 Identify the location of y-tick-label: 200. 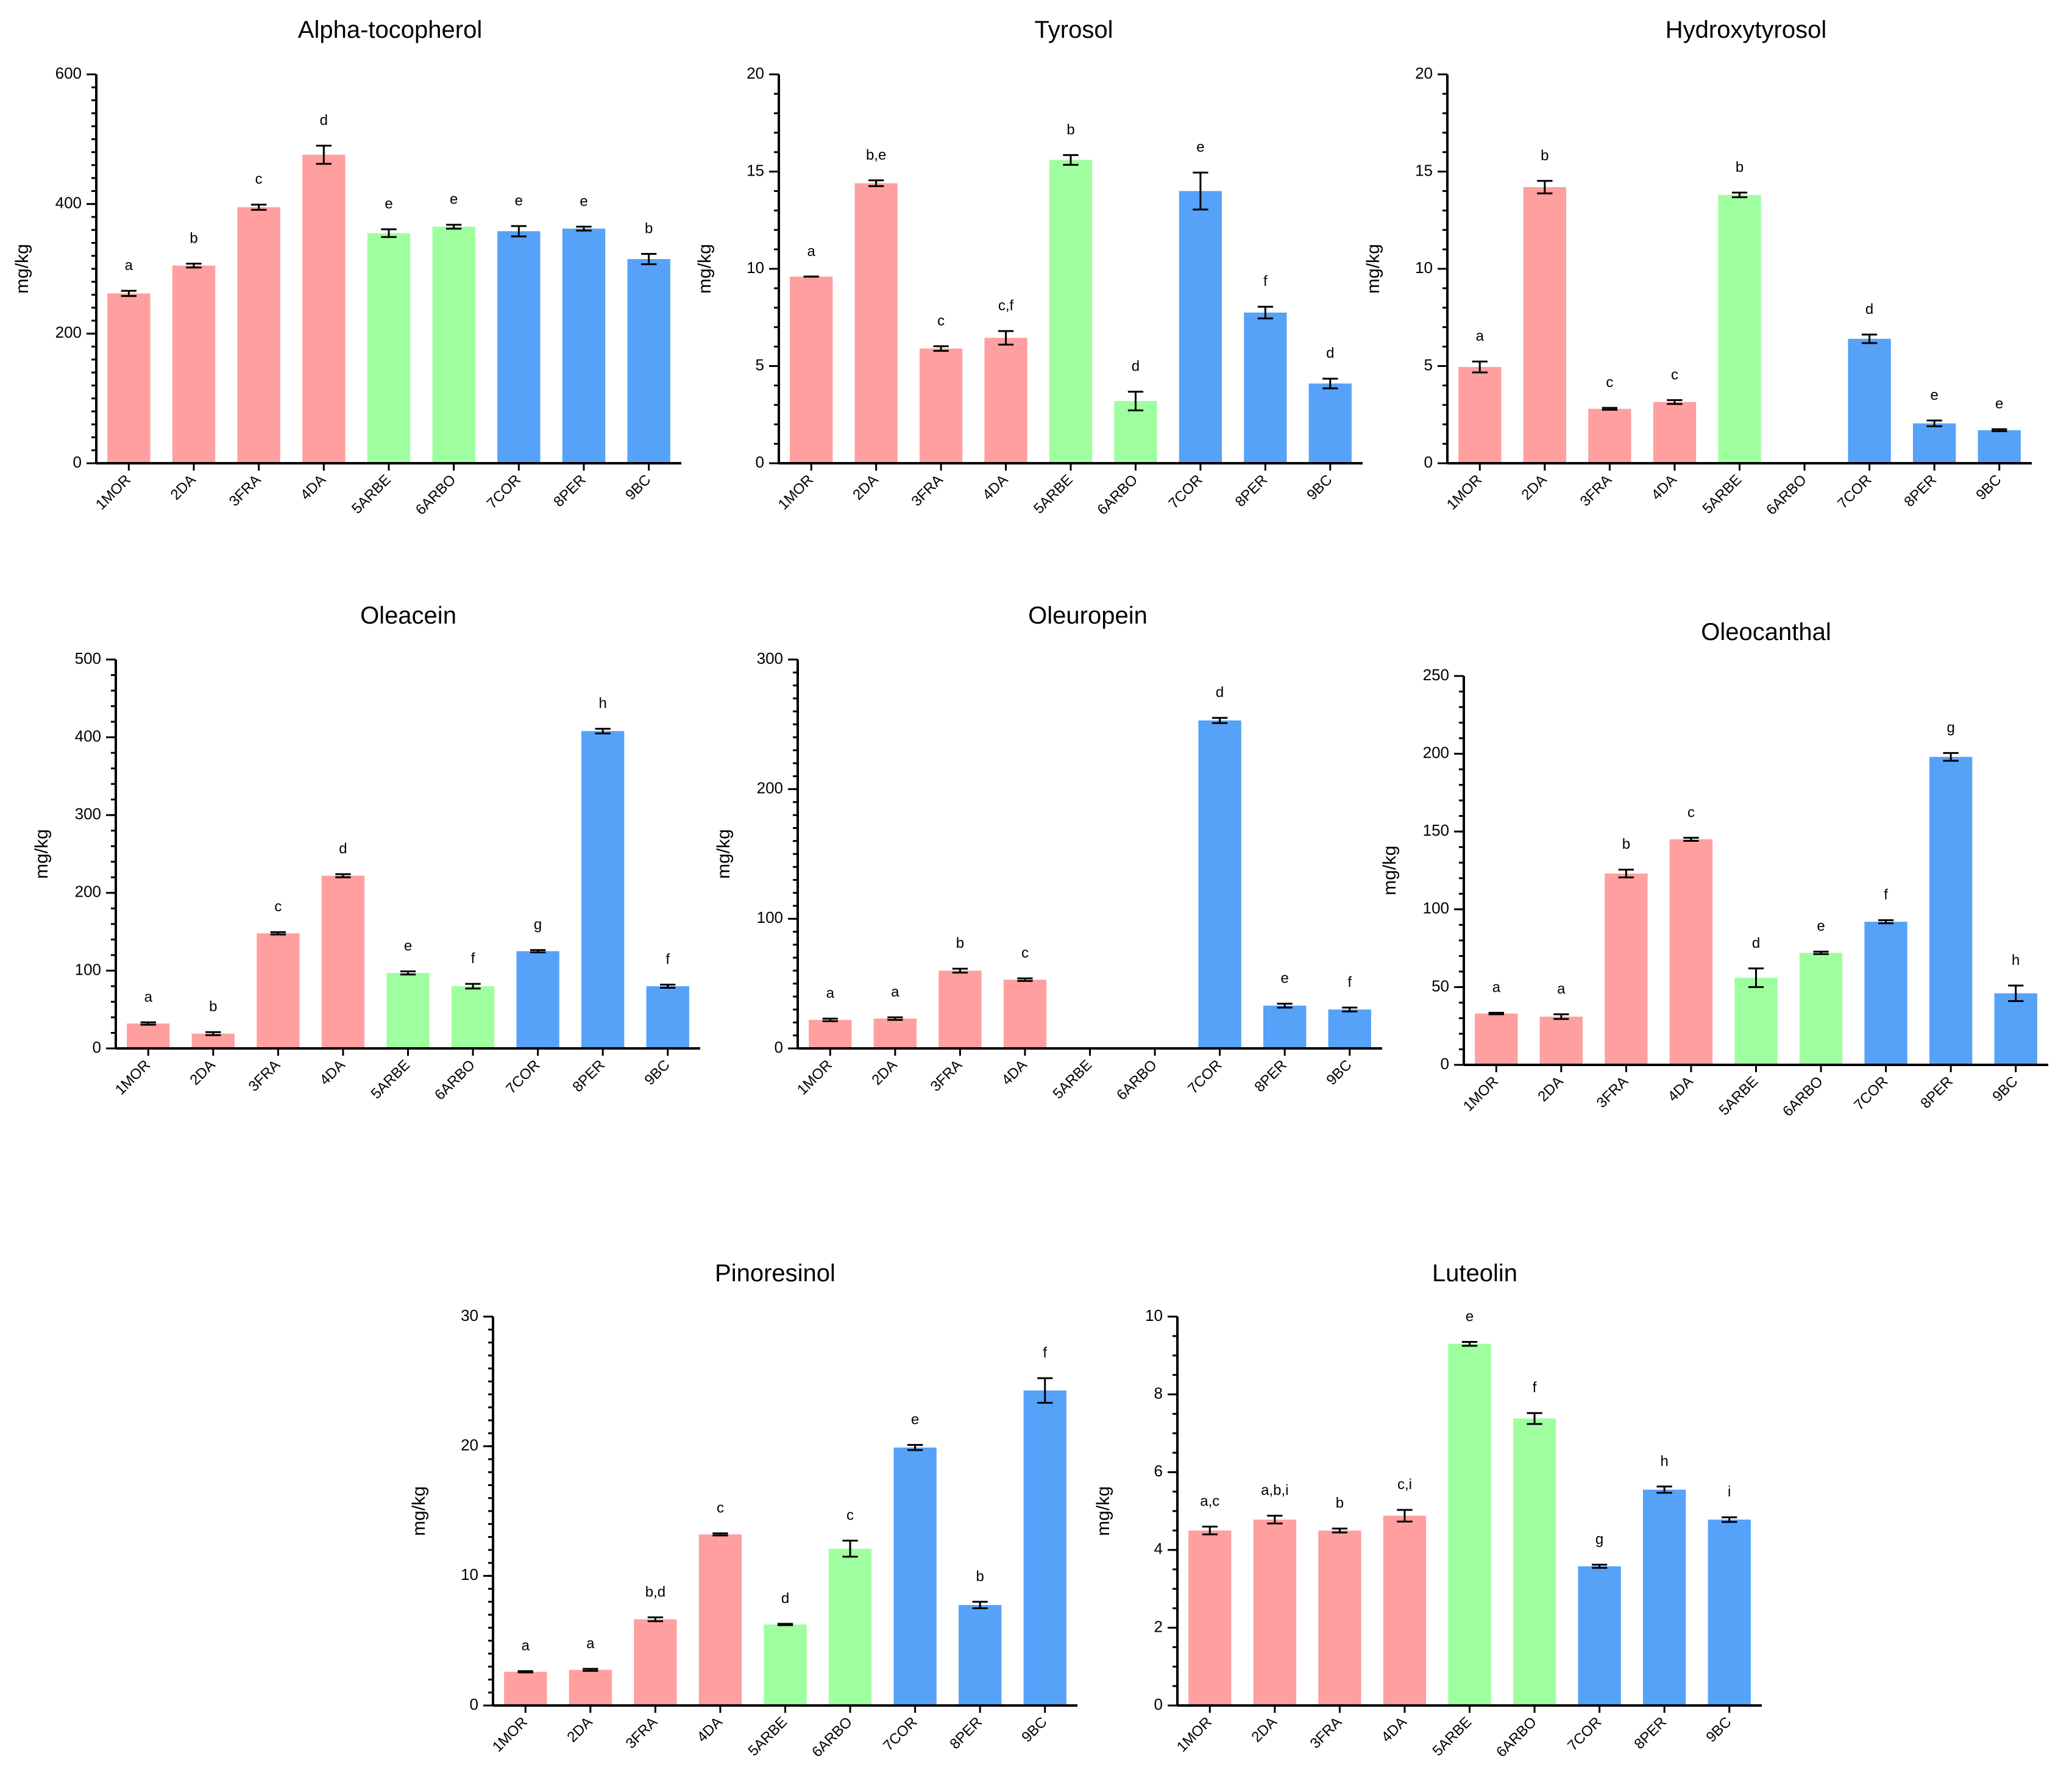
(1436, 752).